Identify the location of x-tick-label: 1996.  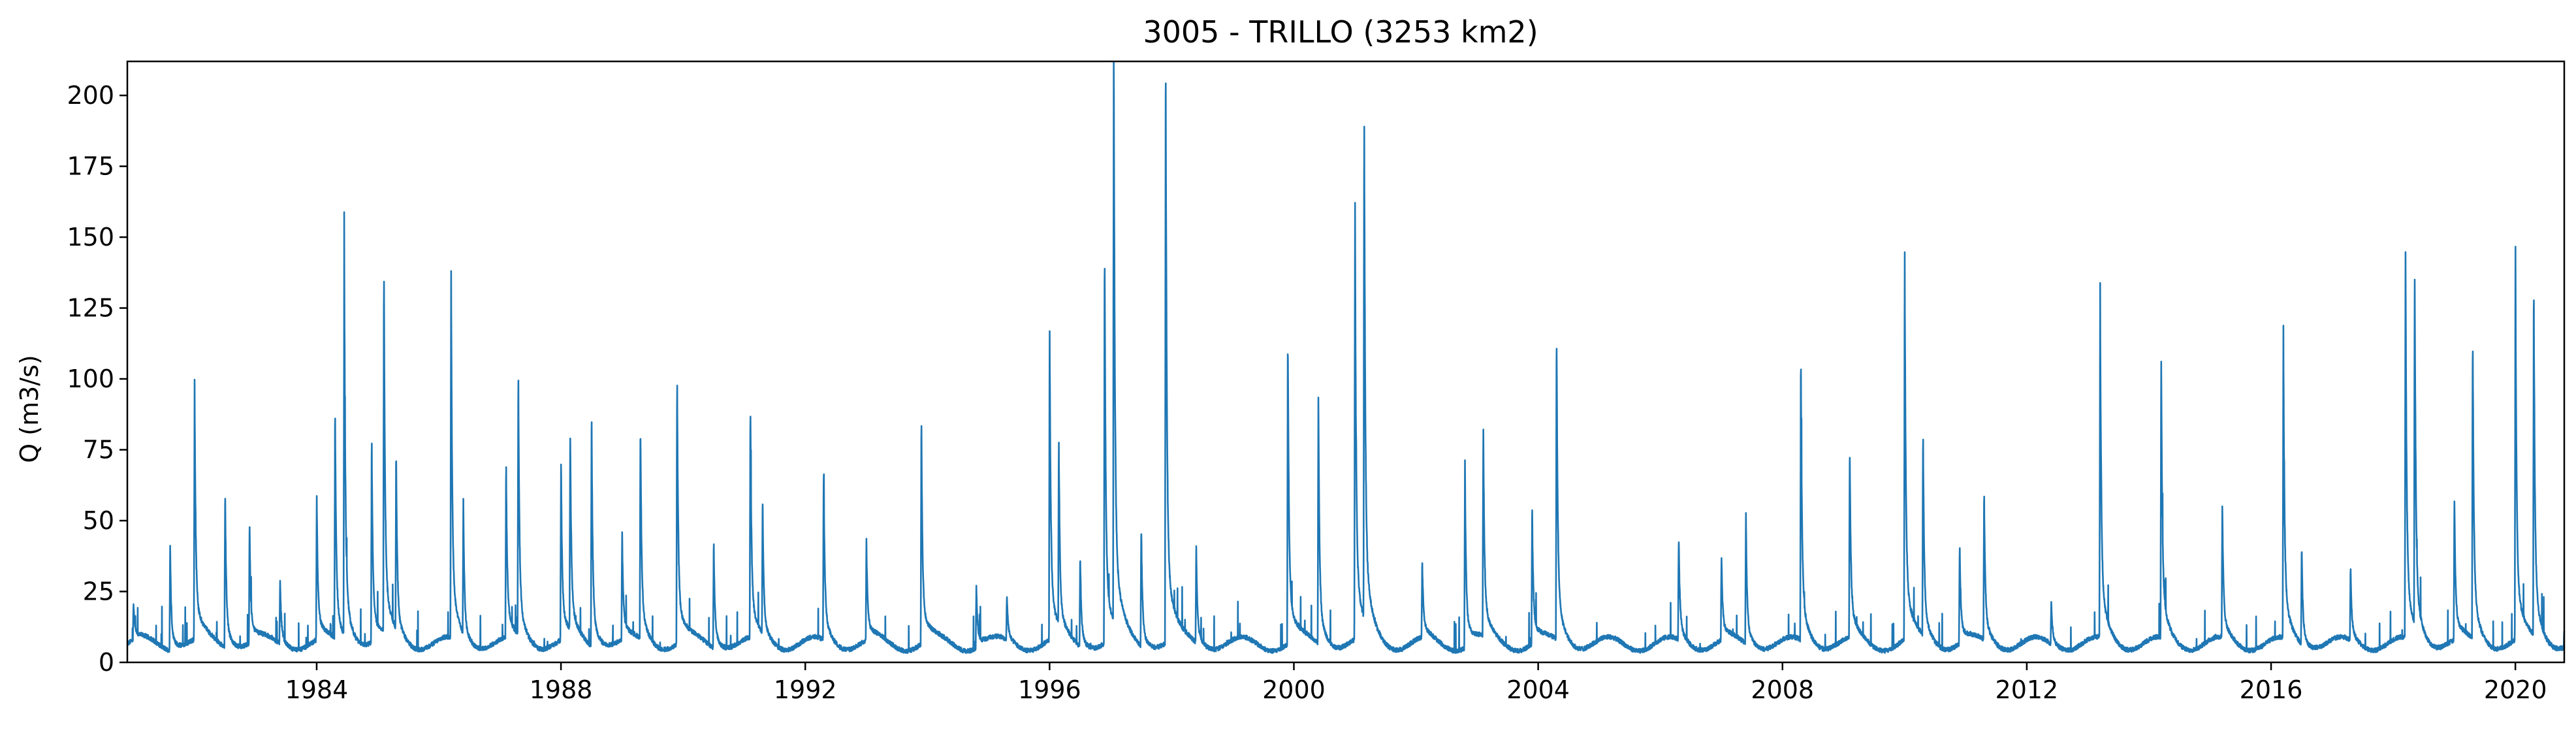
(1050, 689).